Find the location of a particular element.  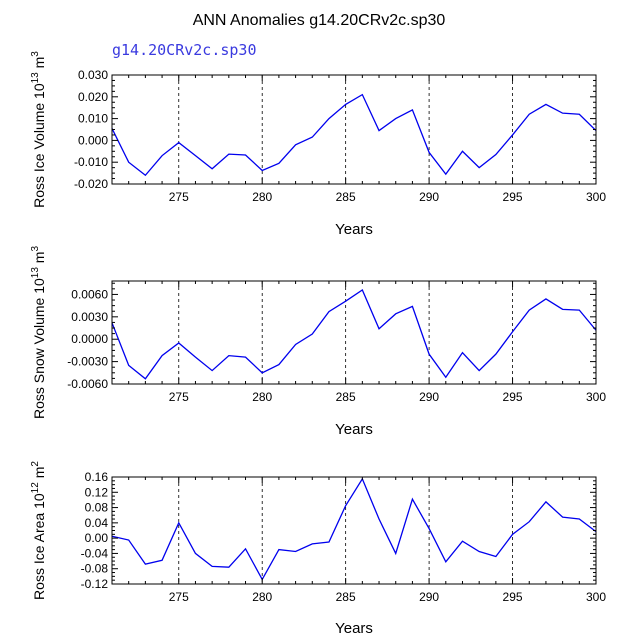

y-tick-label: 0.000 is located at coordinates (93, 140).